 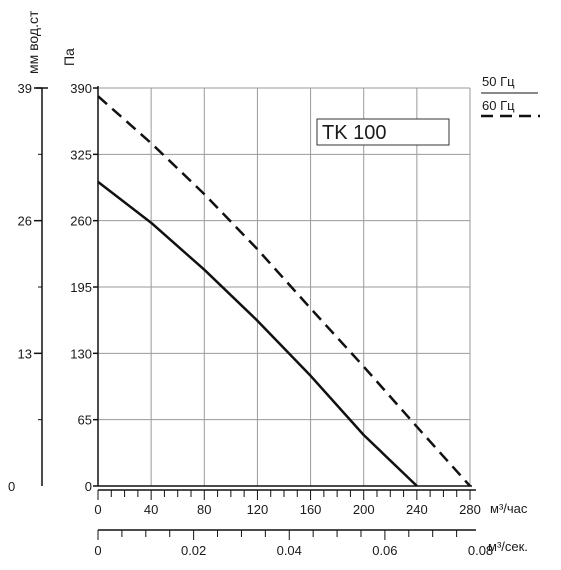 What do you see at coordinates (97, 550) in the screenshot?
I see `x-secondary-tick-label: 0` at bounding box center [97, 550].